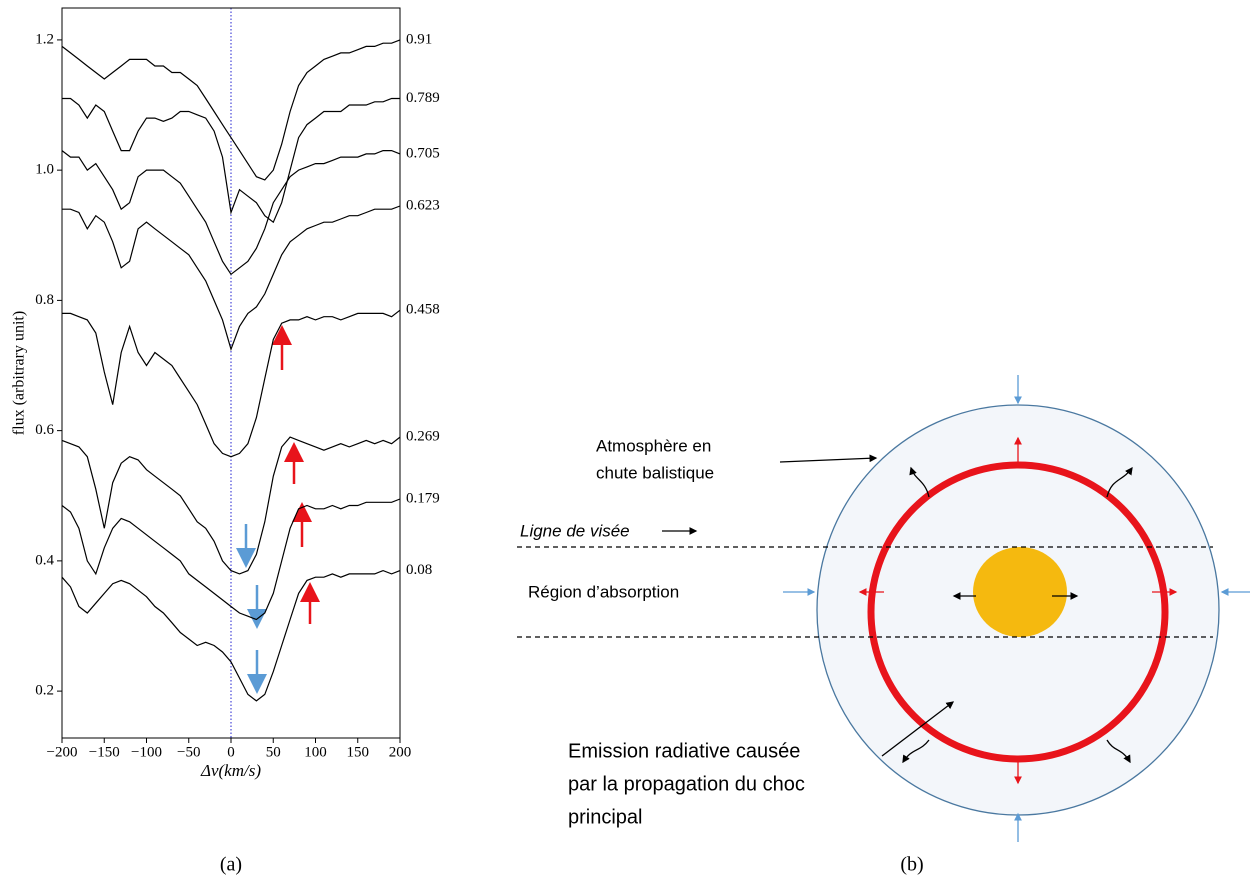 This screenshot has height=888, width=1252. Describe the element at coordinates (603, 591) in the screenshot. I see `label-absorption: Région d’absorption` at that location.